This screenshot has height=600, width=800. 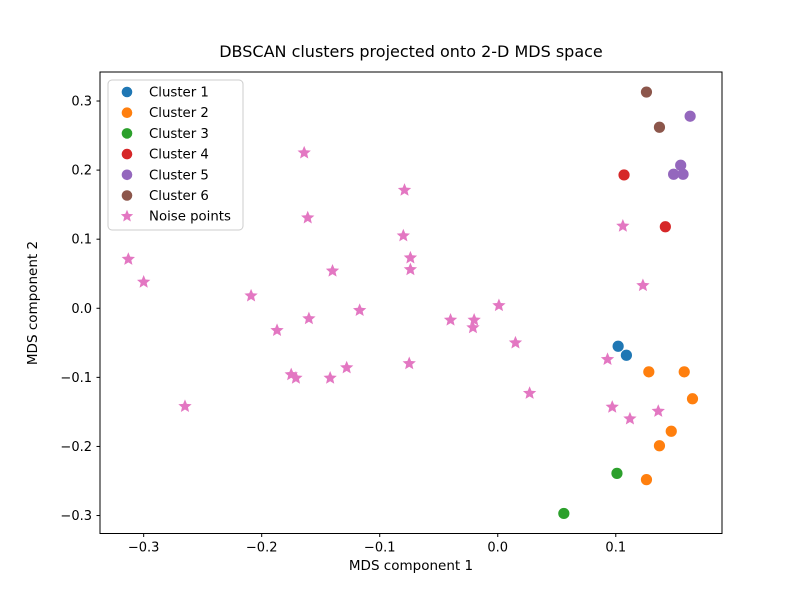 I want to click on legend-item-cluster-1: Cluster 1, so click(x=165, y=93).